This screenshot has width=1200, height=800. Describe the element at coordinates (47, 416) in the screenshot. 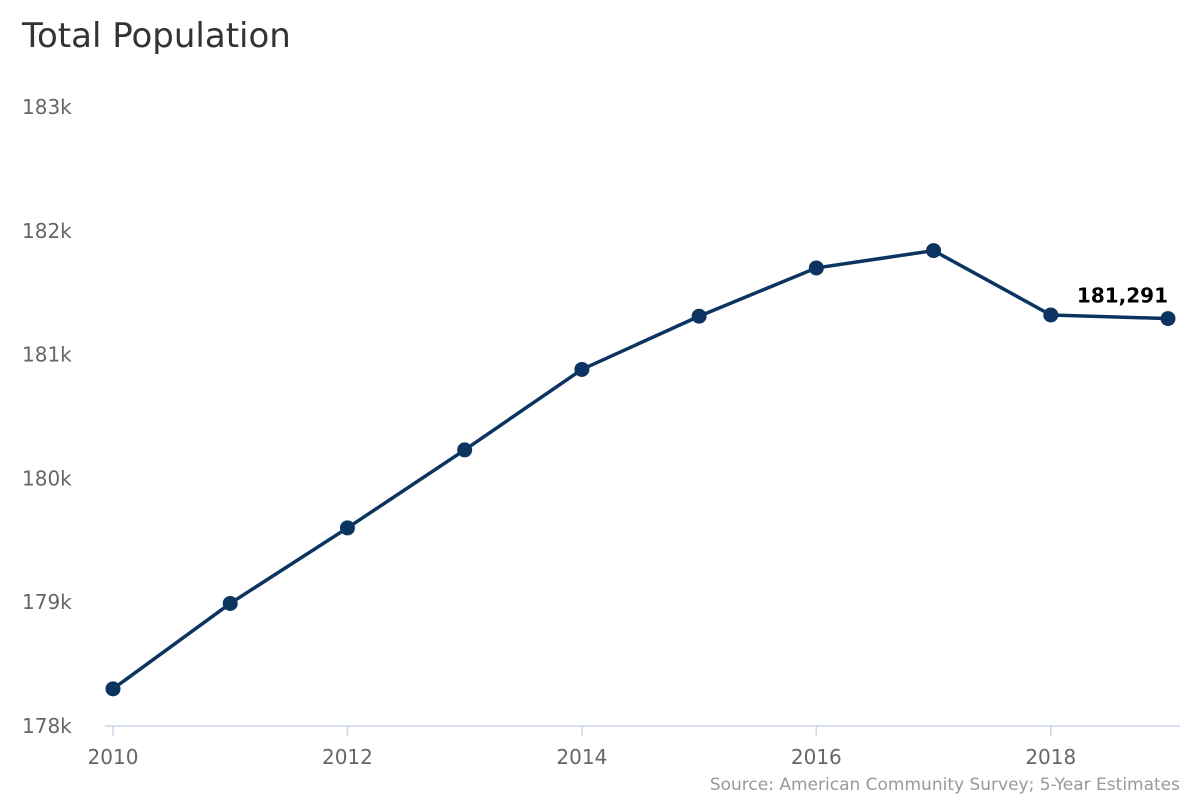

I see `y-axis-labels: 178k 179k 180k 181k 182k 183k` at that location.